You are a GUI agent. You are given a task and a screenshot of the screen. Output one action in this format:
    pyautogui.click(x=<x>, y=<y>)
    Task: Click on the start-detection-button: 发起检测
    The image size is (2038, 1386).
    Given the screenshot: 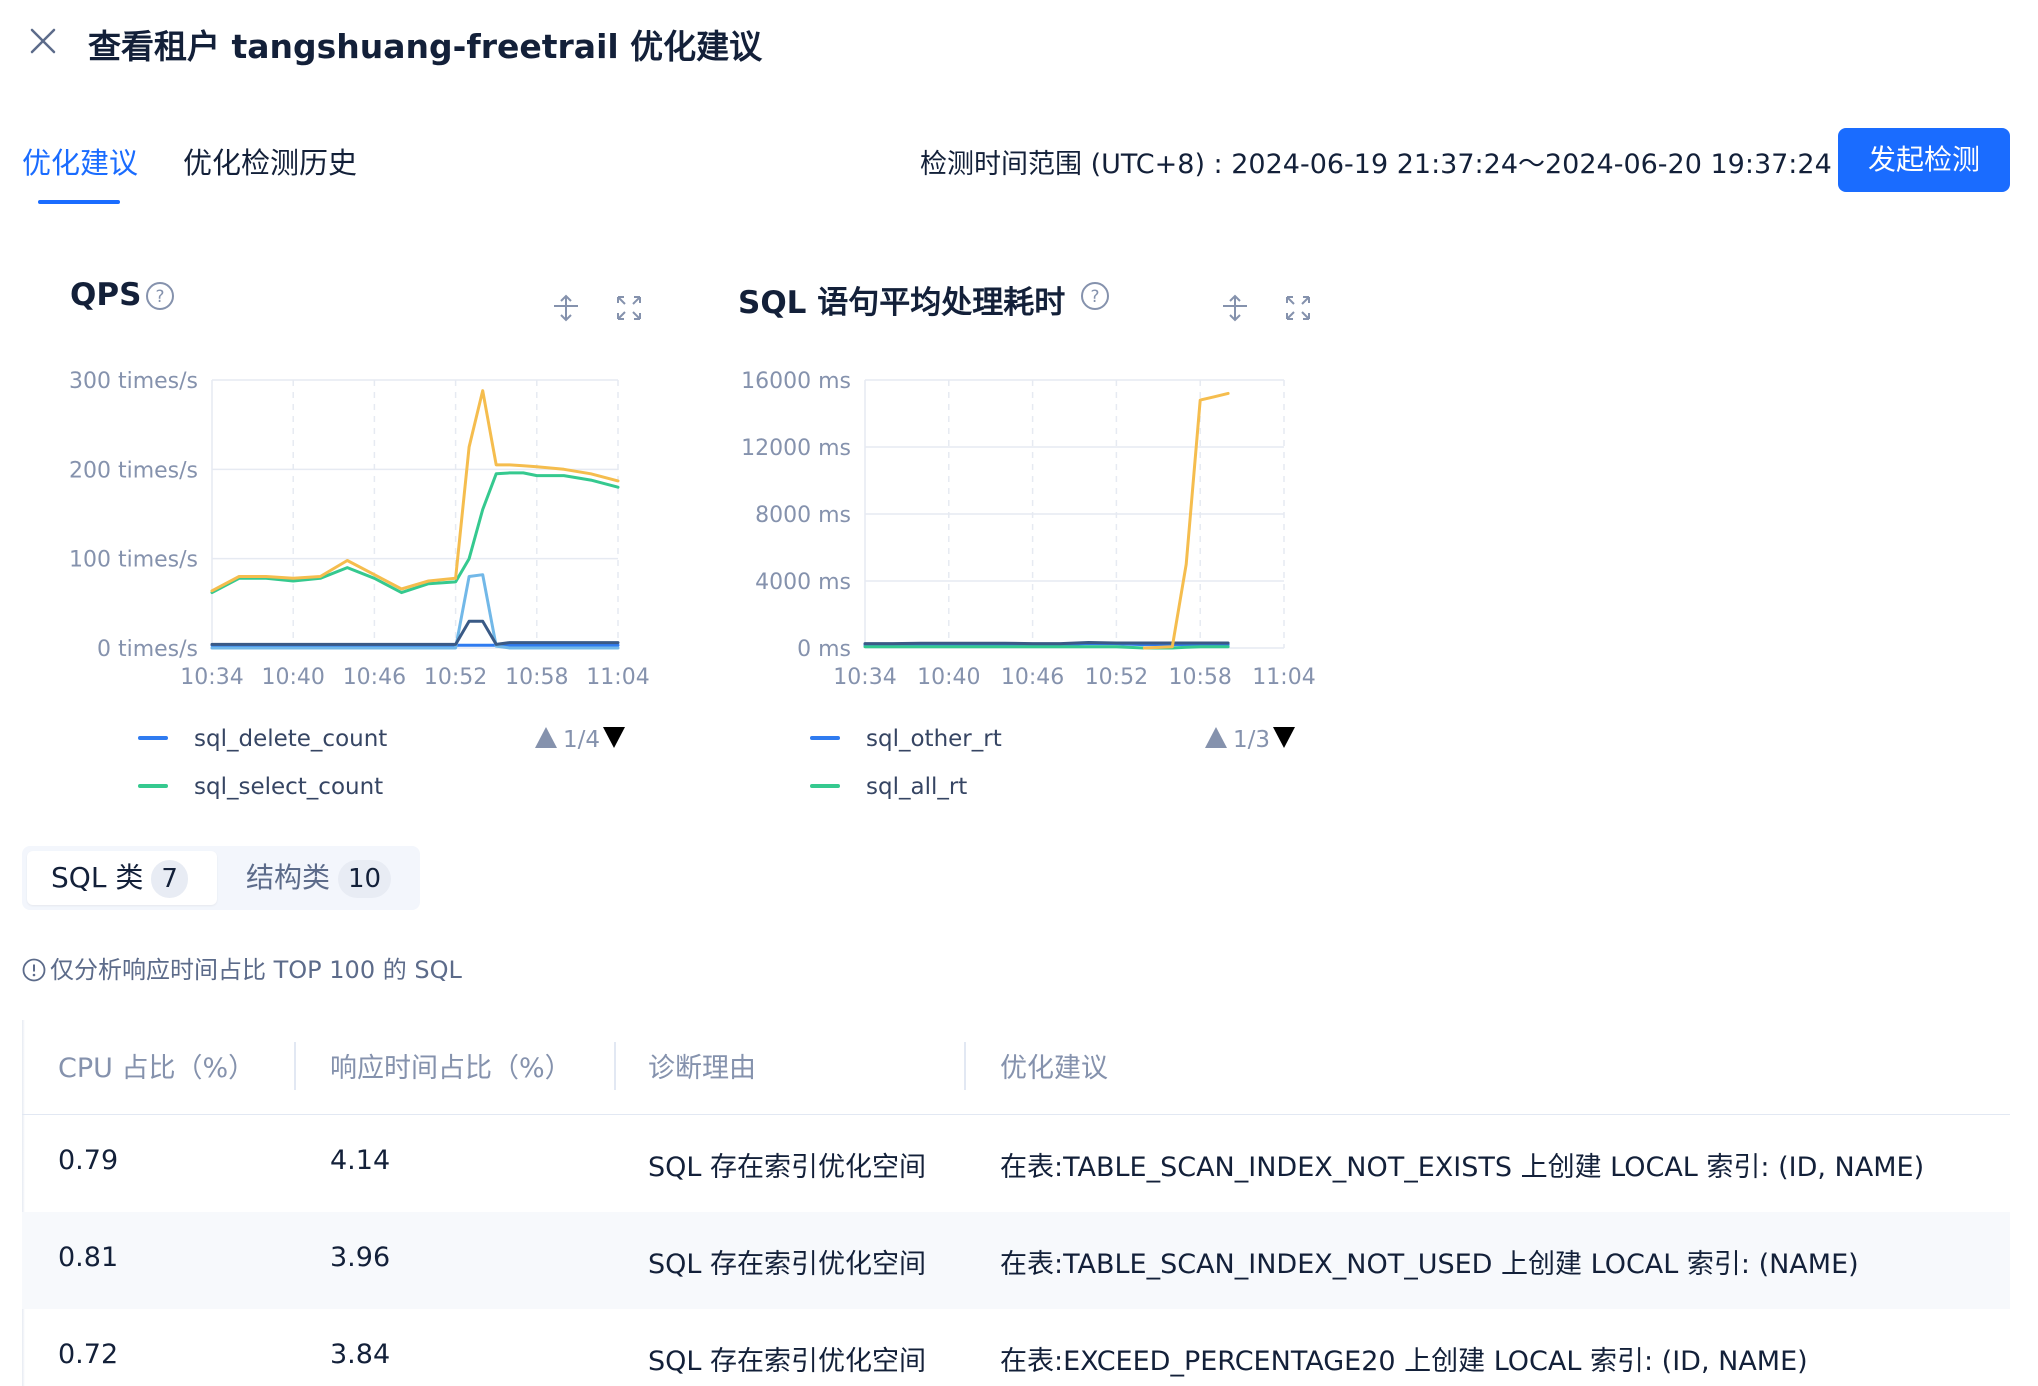 What is the action you would take?
    pyautogui.click(x=1924, y=160)
    